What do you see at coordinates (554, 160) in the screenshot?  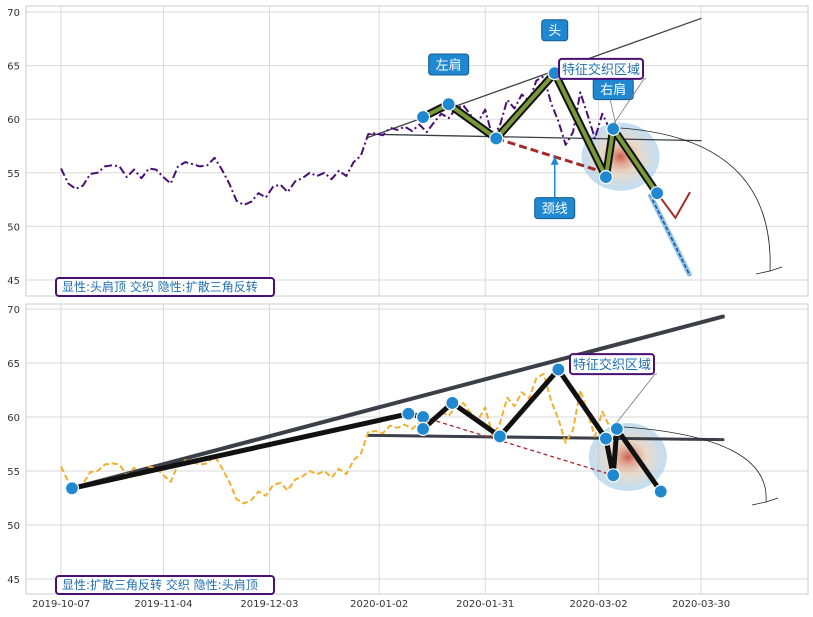 I see `arrow-head` at bounding box center [554, 160].